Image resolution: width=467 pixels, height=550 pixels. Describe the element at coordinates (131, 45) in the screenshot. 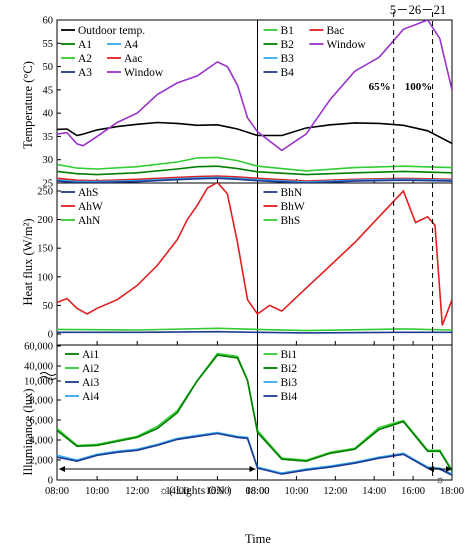

I see `legend-label: A4` at that location.